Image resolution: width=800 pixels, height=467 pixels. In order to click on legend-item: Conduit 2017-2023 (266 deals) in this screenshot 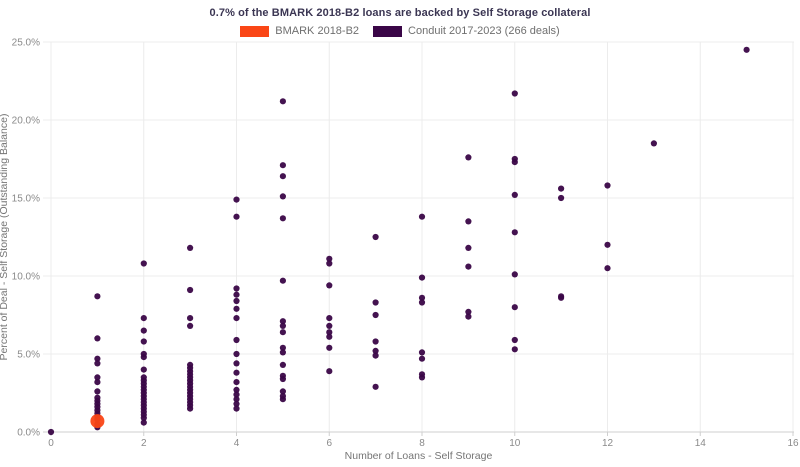, I will do `click(466, 31)`.